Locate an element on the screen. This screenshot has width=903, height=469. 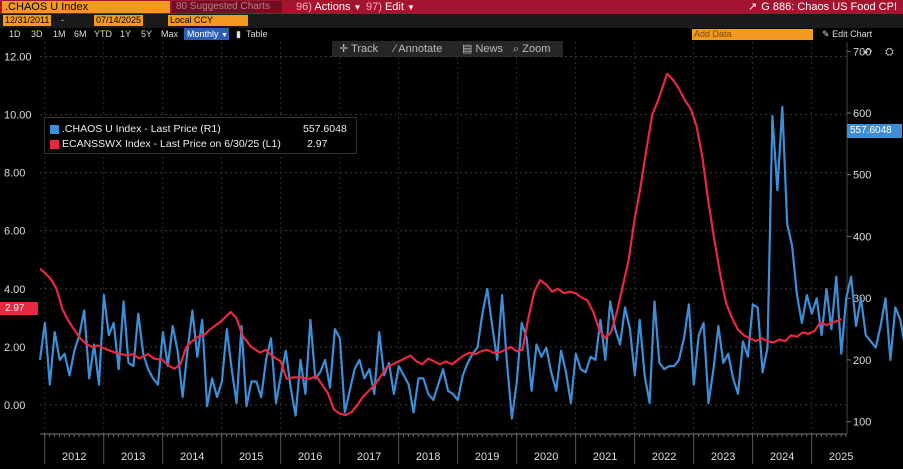
y-right-tick-label: 300 is located at coordinates (862, 299).